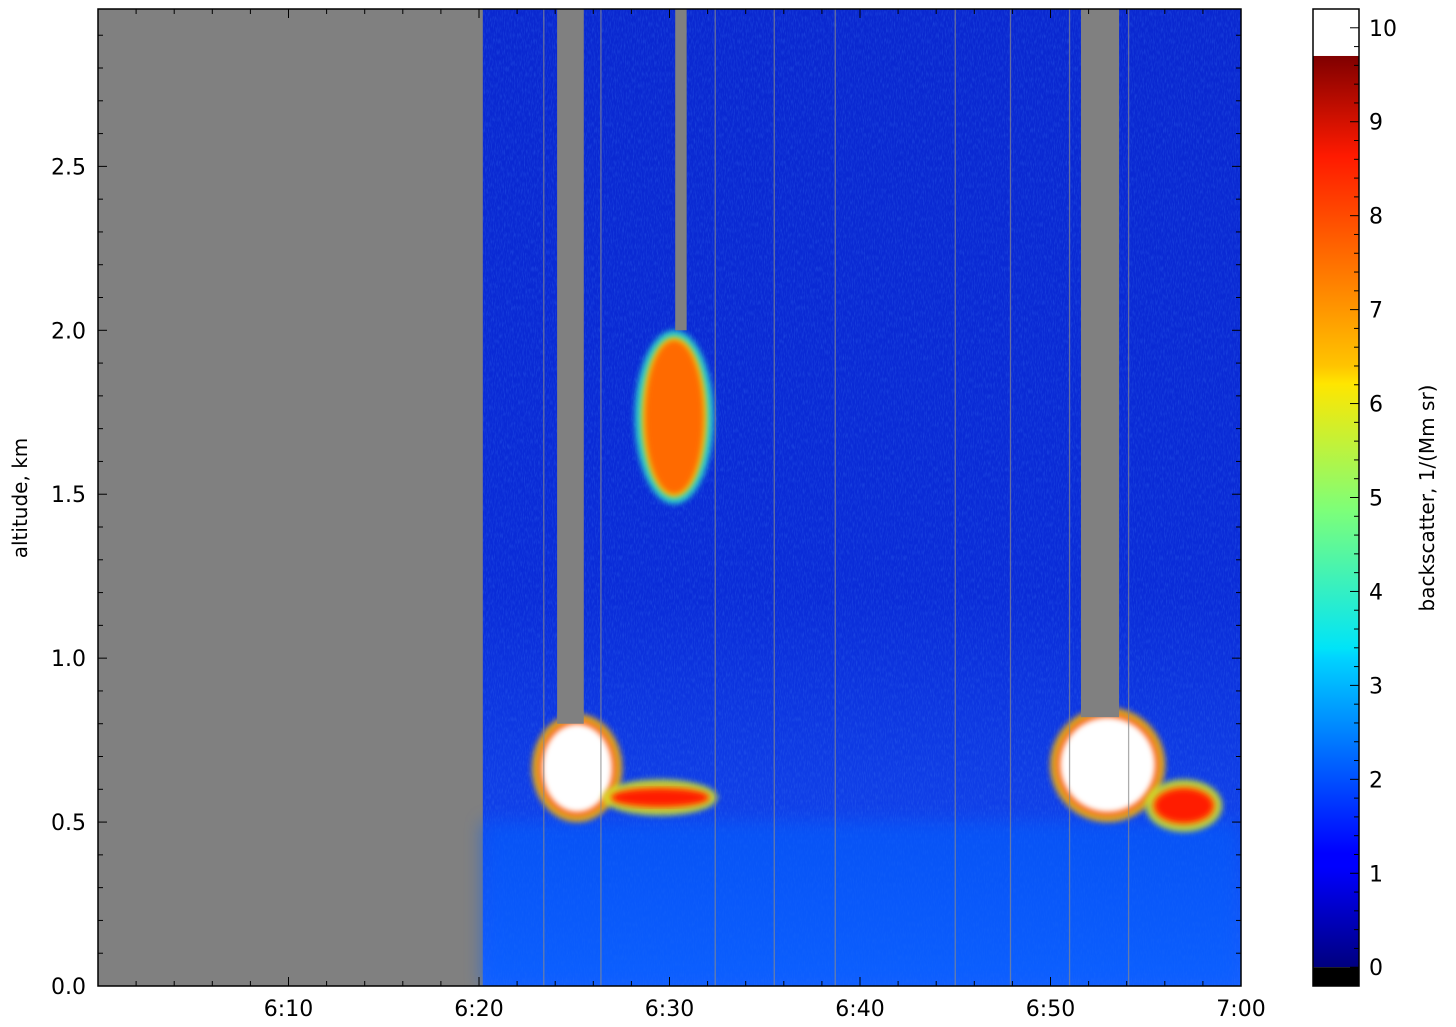 The image size is (1456, 1027). What do you see at coordinates (1383, 29) in the screenshot?
I see `colorbar-tick-label: 10` at bounding box center [1383, 29].